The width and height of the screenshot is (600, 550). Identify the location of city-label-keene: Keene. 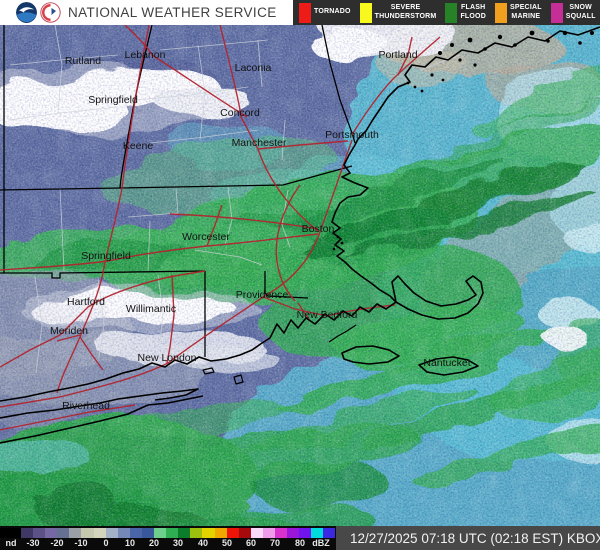
(138, 146).